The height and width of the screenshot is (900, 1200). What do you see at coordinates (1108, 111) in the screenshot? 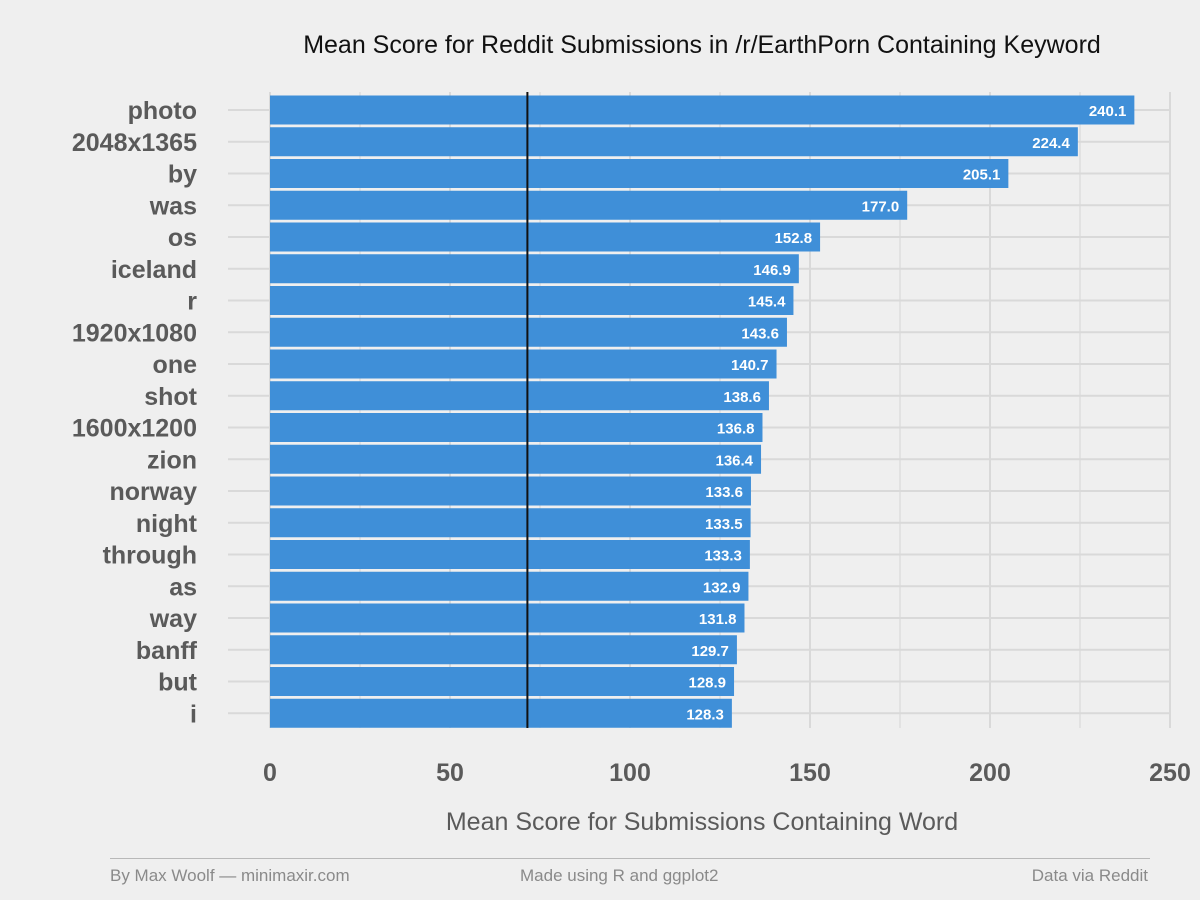
I see `bar-value-label: 240.1` at bounding box center [1108, 111].